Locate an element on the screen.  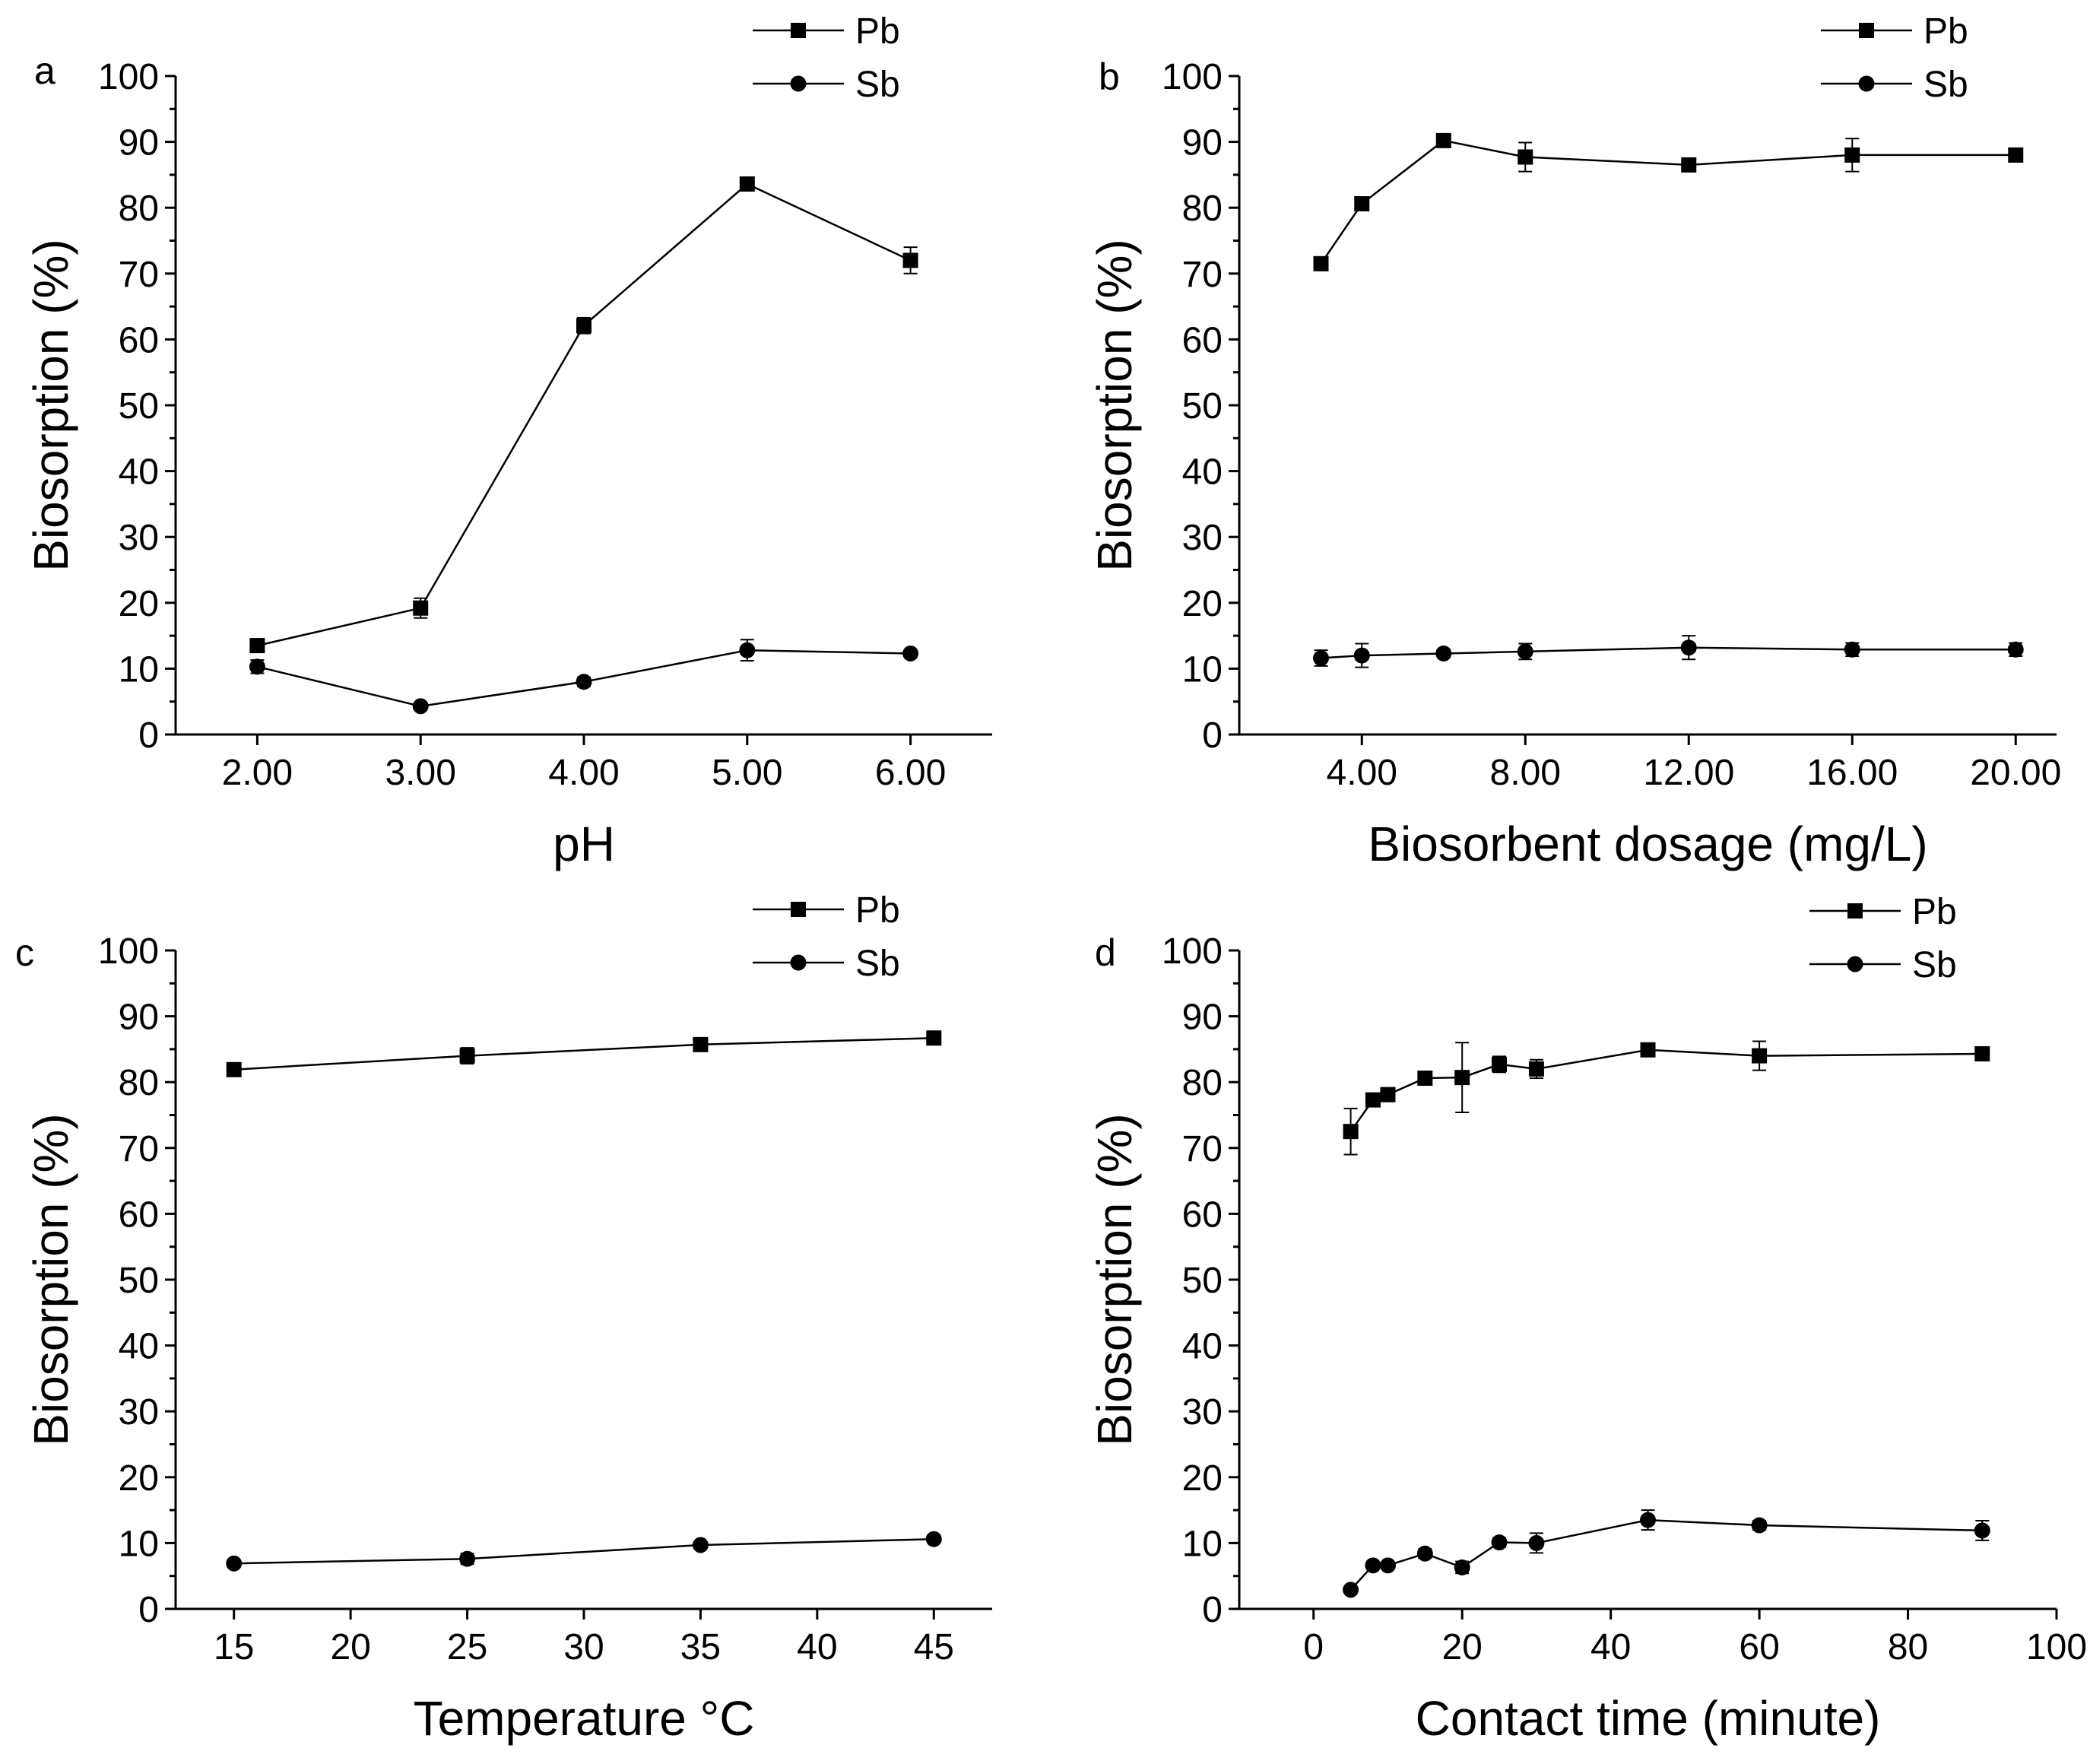
y-tick-label: 10 is located at coordinates (139, 669).